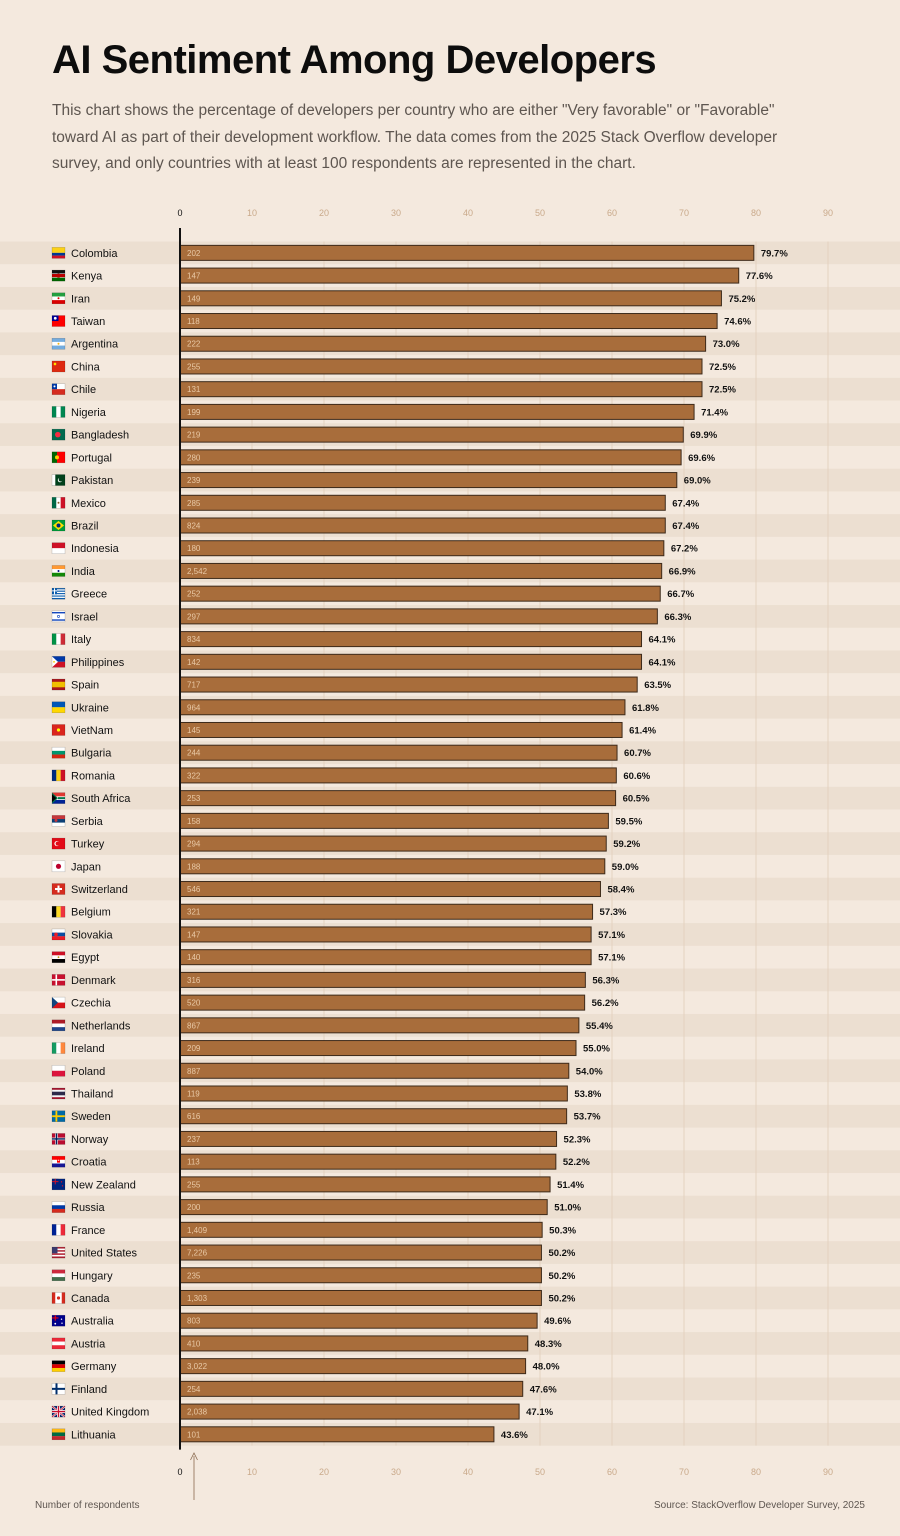  I want to click on x-tick-label-bottom: 60, so click(612, 1472).